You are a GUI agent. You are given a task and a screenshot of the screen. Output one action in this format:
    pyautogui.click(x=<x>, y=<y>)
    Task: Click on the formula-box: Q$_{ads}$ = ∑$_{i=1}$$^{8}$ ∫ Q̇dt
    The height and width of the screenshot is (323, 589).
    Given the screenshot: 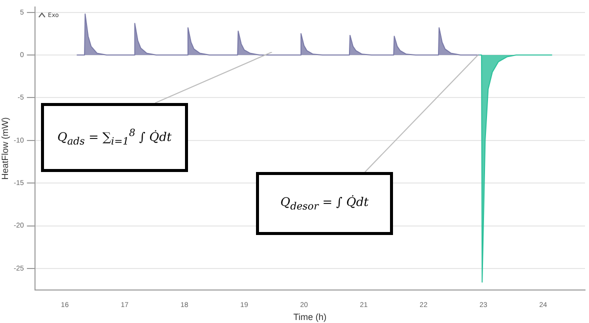 What is the action you would take?
    pyautogui.click(x=114, y=137)
    